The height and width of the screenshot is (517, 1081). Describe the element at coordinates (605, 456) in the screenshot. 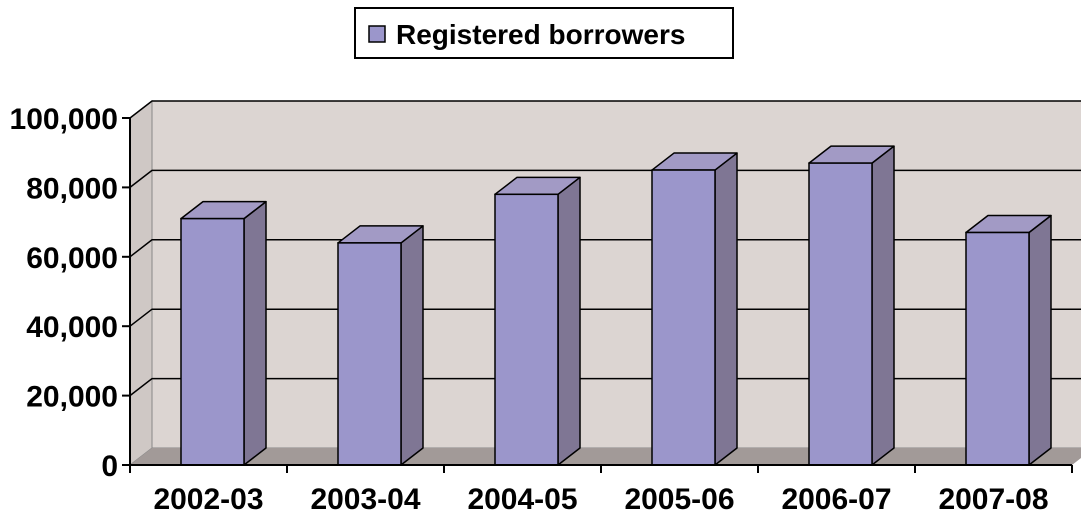

I see `floor` at that location.